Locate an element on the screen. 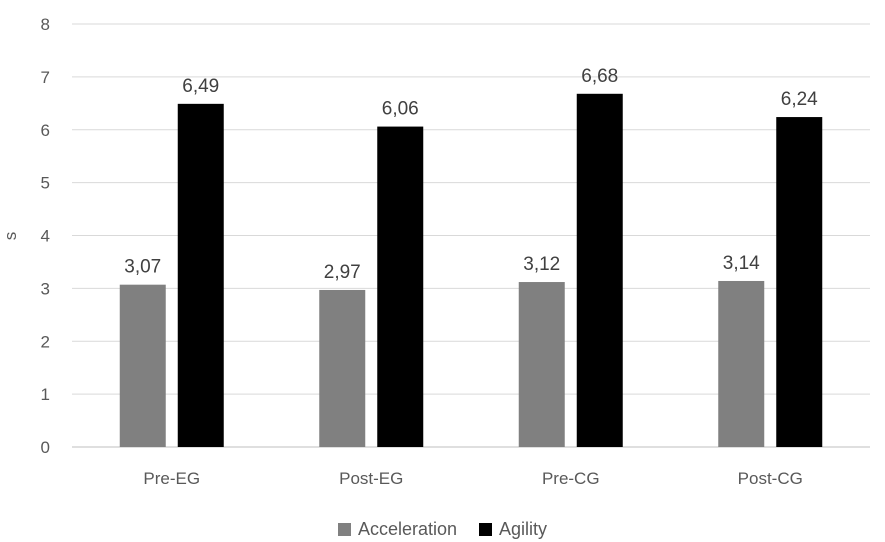 This screenshot has width=885, height=542. y-tick-label-0: 0 is located at coordinates (45, 447).